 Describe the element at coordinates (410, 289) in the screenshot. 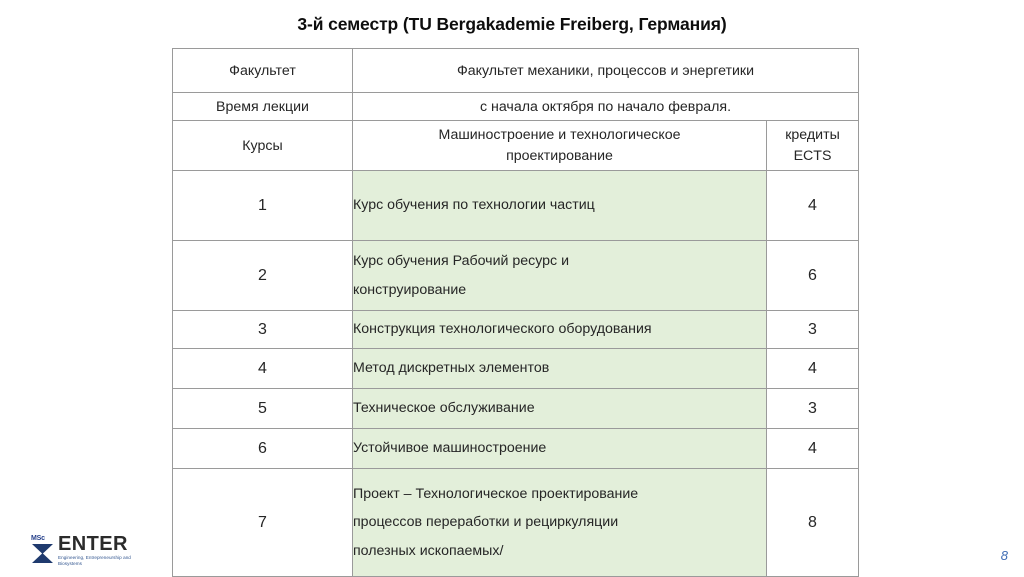

I see `course-name-line2: конструирование` at that location.